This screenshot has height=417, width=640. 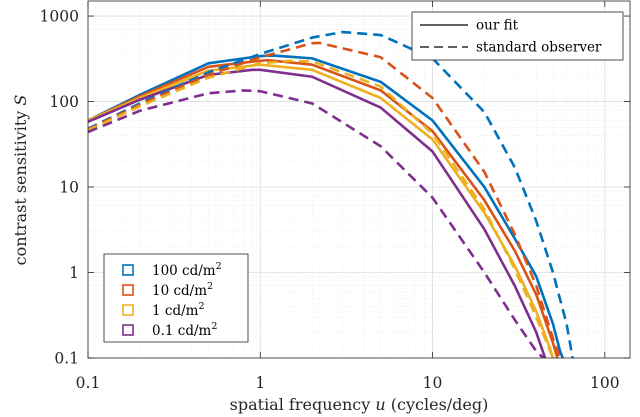 I want to click on y-tick-label: 10, so click(x=69, y=188).